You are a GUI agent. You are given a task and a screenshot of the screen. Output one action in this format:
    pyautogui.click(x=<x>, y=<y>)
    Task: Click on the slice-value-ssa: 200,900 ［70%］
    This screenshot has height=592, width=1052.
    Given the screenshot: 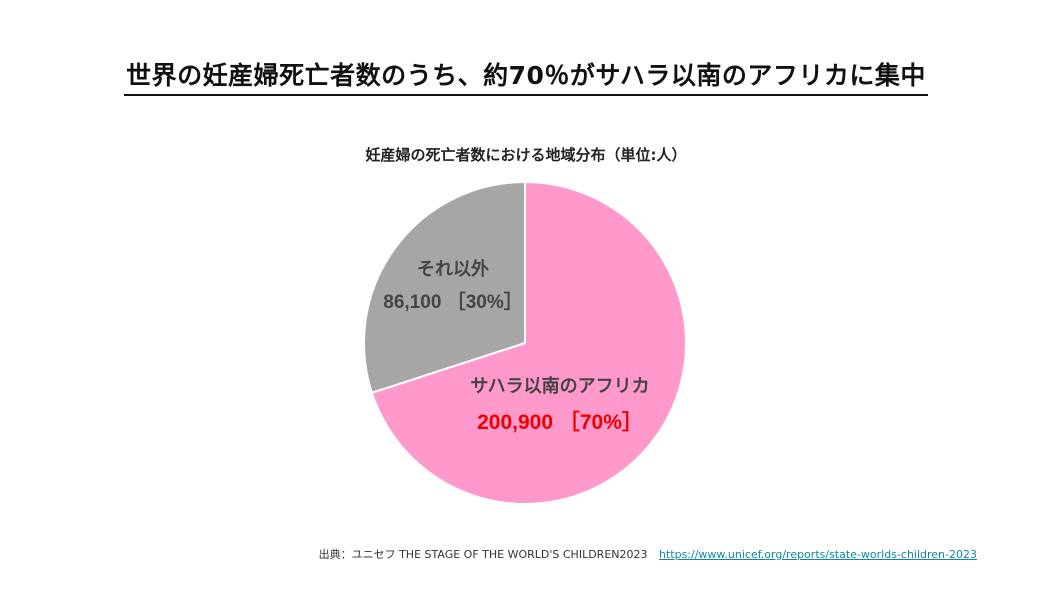 What is the action you would take?
    pyautogui.click(x=560, y=422)
    